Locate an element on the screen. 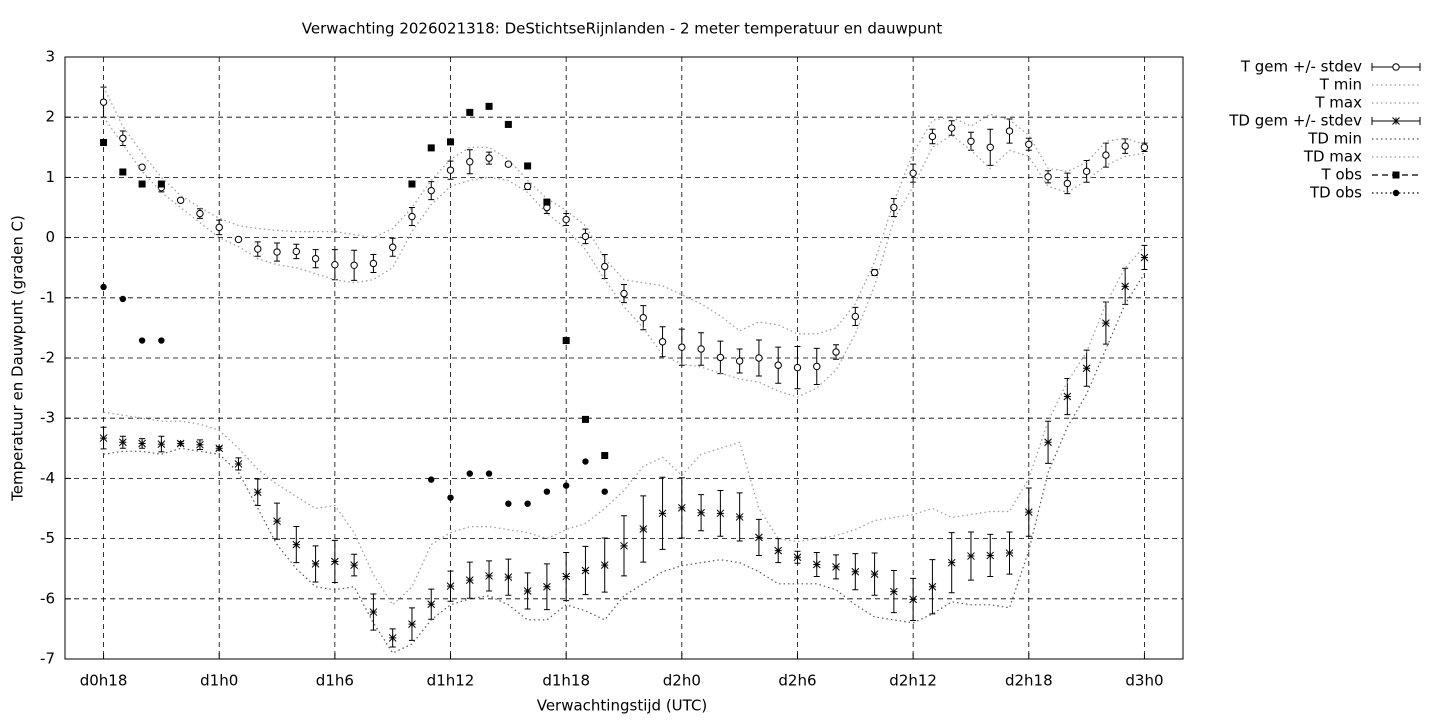 This screenshot has width=1440, height=720. x-axis-label: Verwachtingstijd (UTC) is located at coordinates (622, 706).